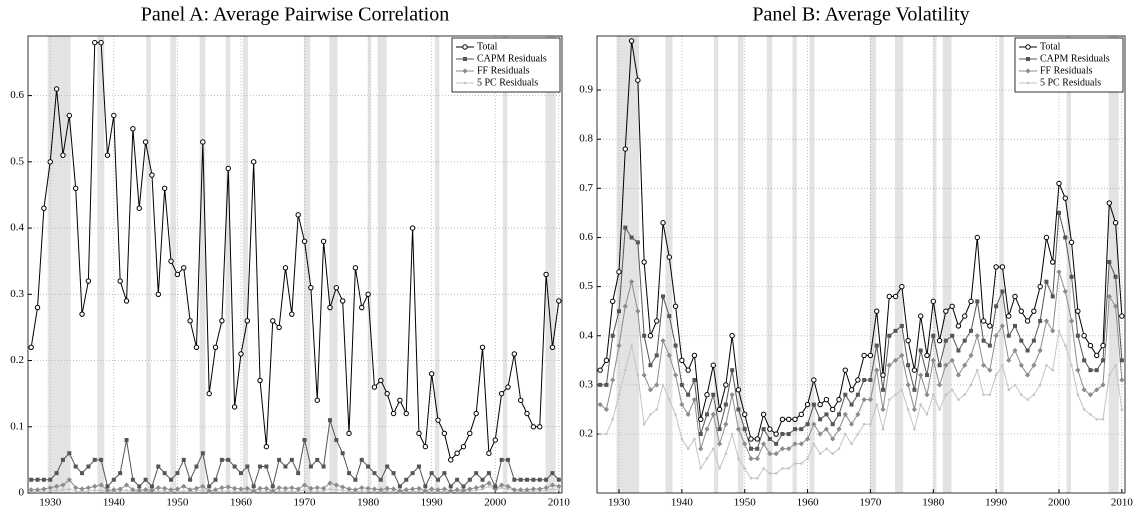  I want to click on y-tick-label: 0.9, so click(586, 90).